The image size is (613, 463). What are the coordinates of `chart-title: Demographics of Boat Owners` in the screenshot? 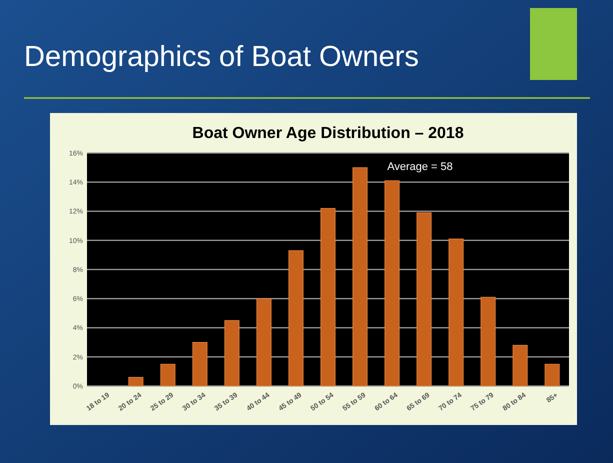 It's located at (221, 57).